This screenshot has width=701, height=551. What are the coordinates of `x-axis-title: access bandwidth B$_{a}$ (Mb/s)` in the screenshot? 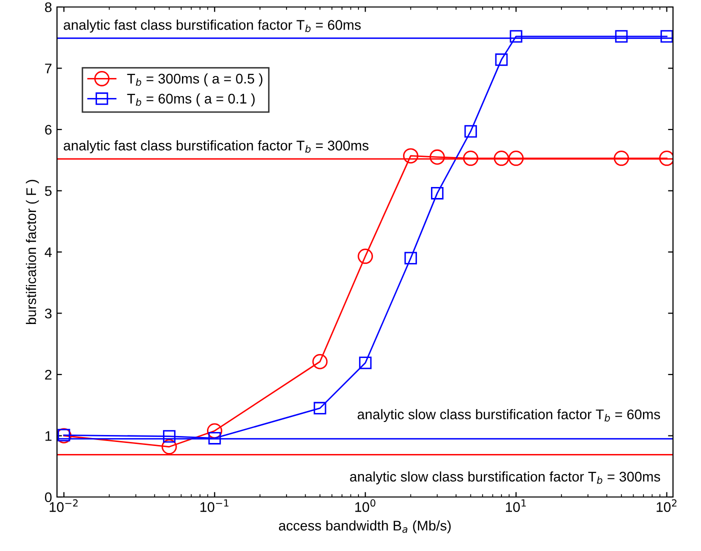 It's located at (364, 527).